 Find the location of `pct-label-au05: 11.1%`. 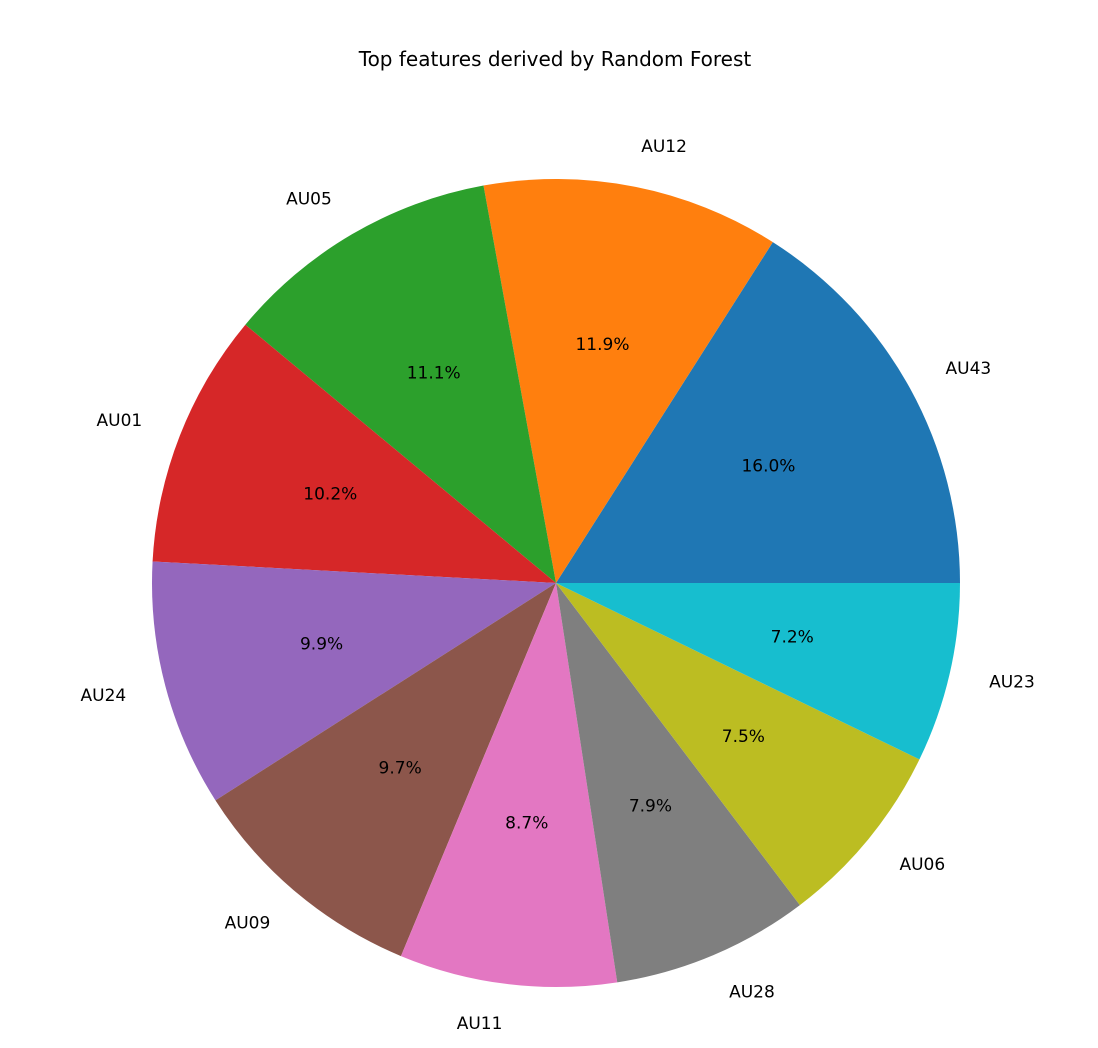

pct-label-au05: 11.1% is located at coordinates (434, 374).